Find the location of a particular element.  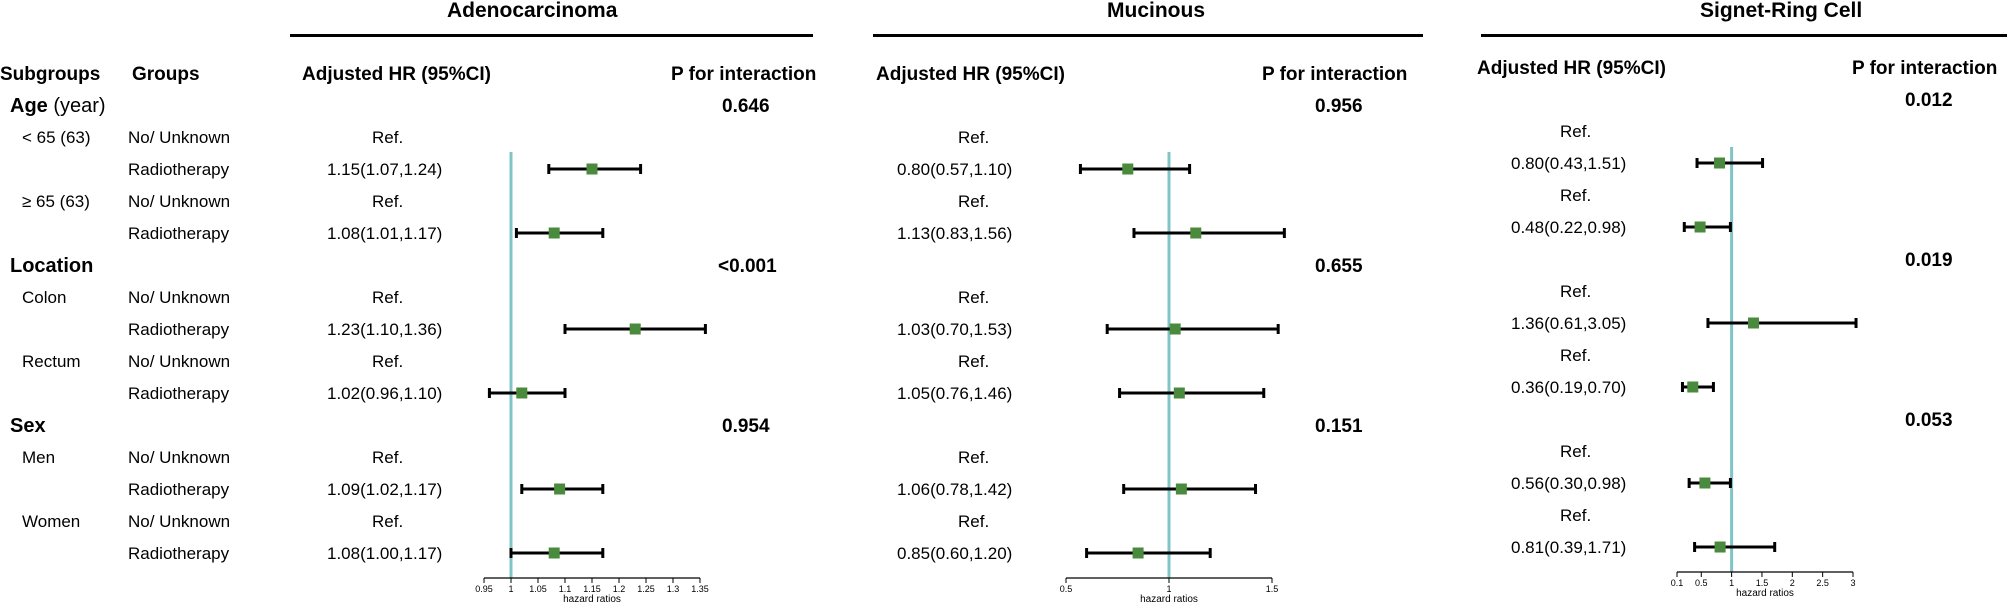

hr-label: 0.80(0.57,1.10) is located at coordinates (955, 169).